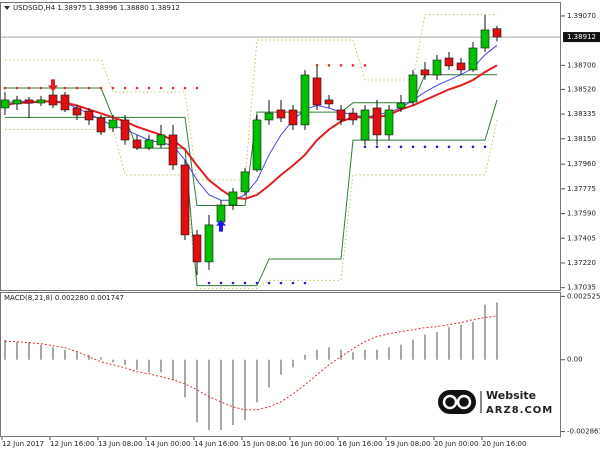 Image resolution: width=600 pixels, height=450 pixels. I want to click on y-tick-label: 1.37960, so click(581, 164).